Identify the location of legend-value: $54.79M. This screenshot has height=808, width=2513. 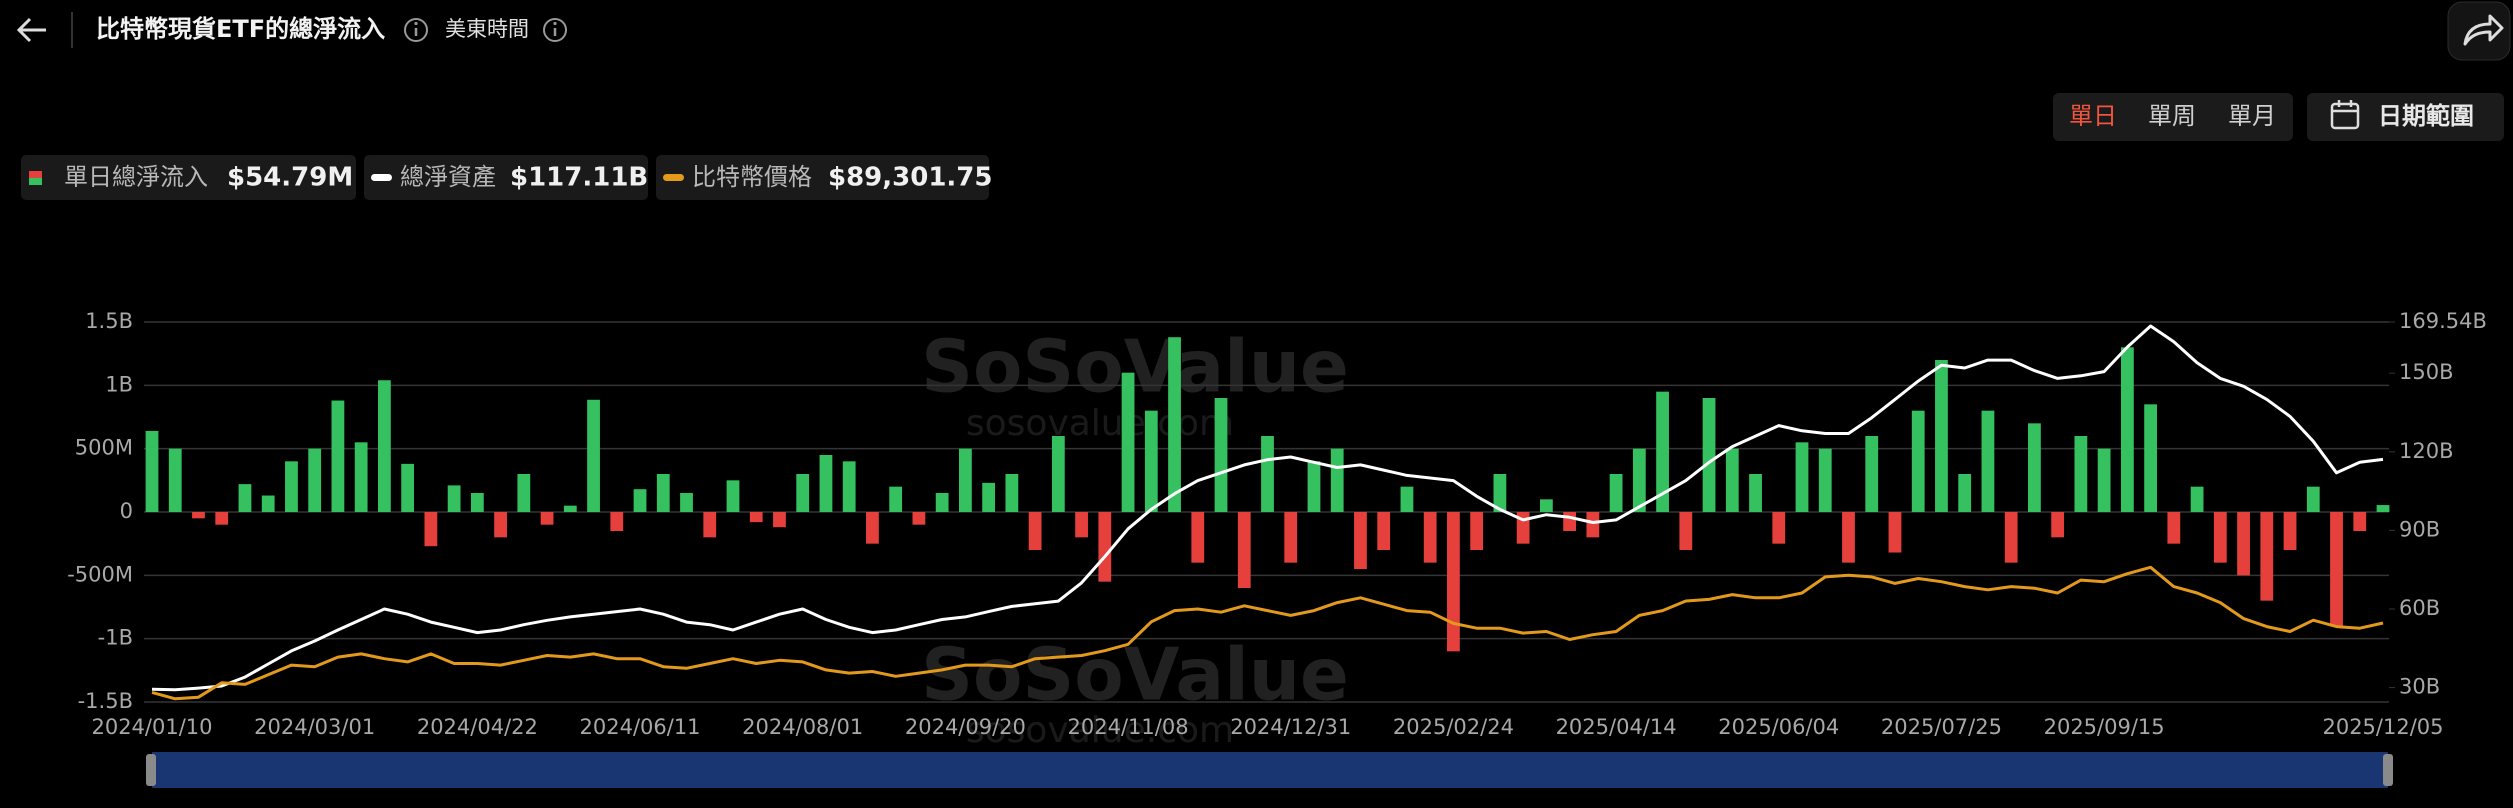
(290, 178).